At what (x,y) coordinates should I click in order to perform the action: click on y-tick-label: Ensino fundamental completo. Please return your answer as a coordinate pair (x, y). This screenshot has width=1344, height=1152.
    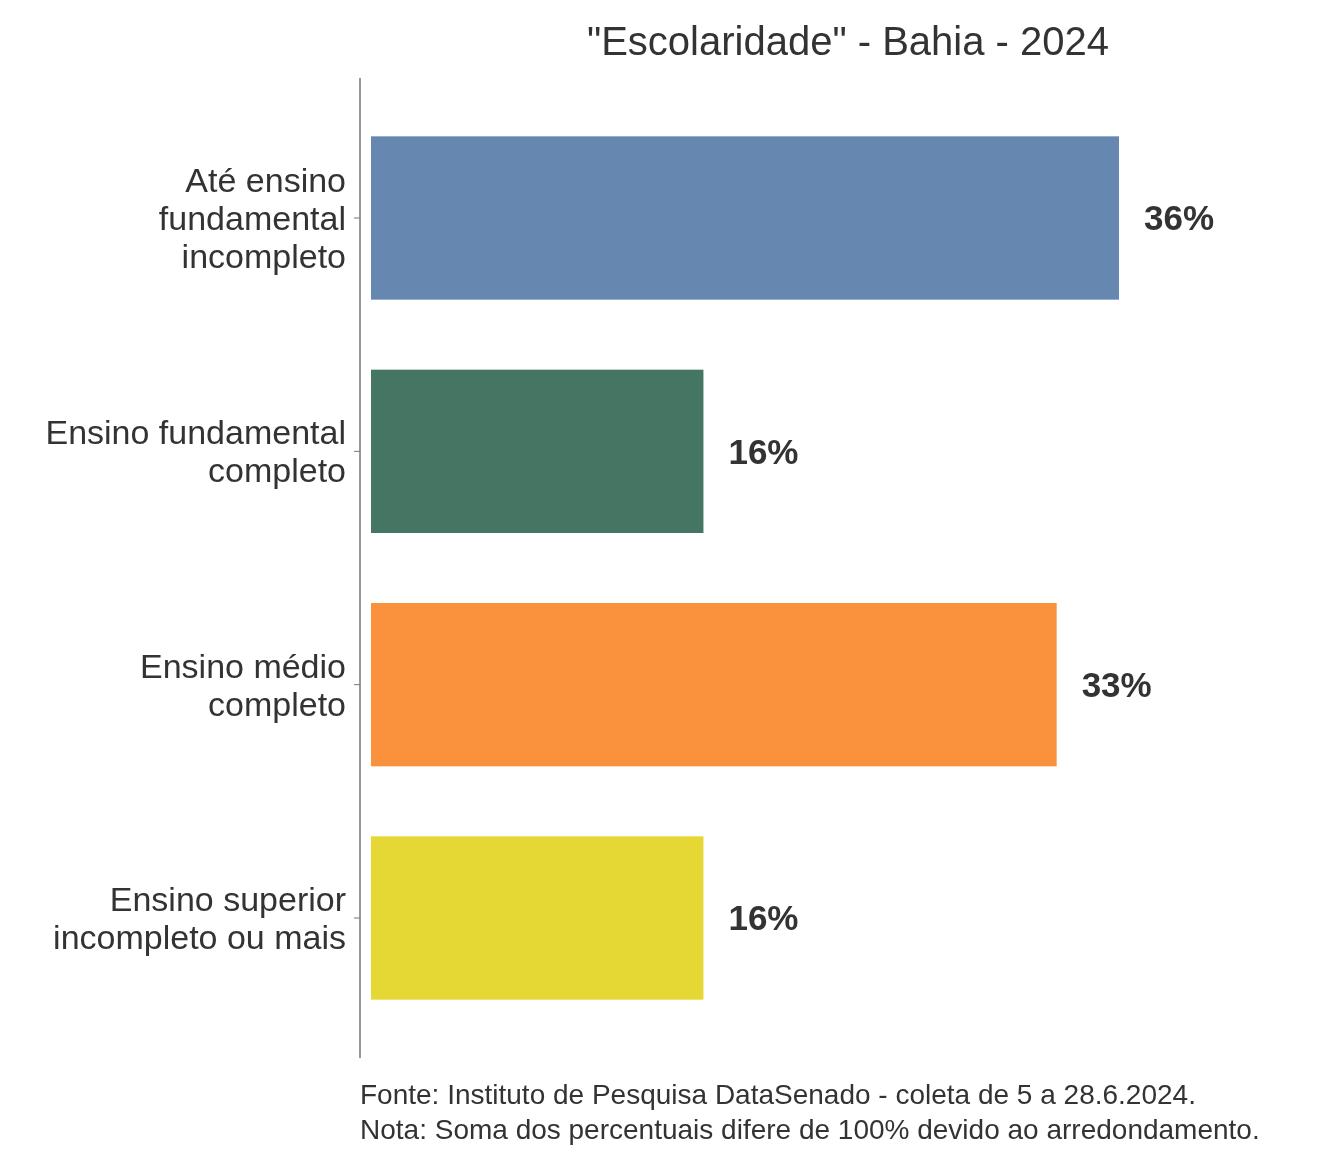
    Looking at the image, I should click on (195, 451).